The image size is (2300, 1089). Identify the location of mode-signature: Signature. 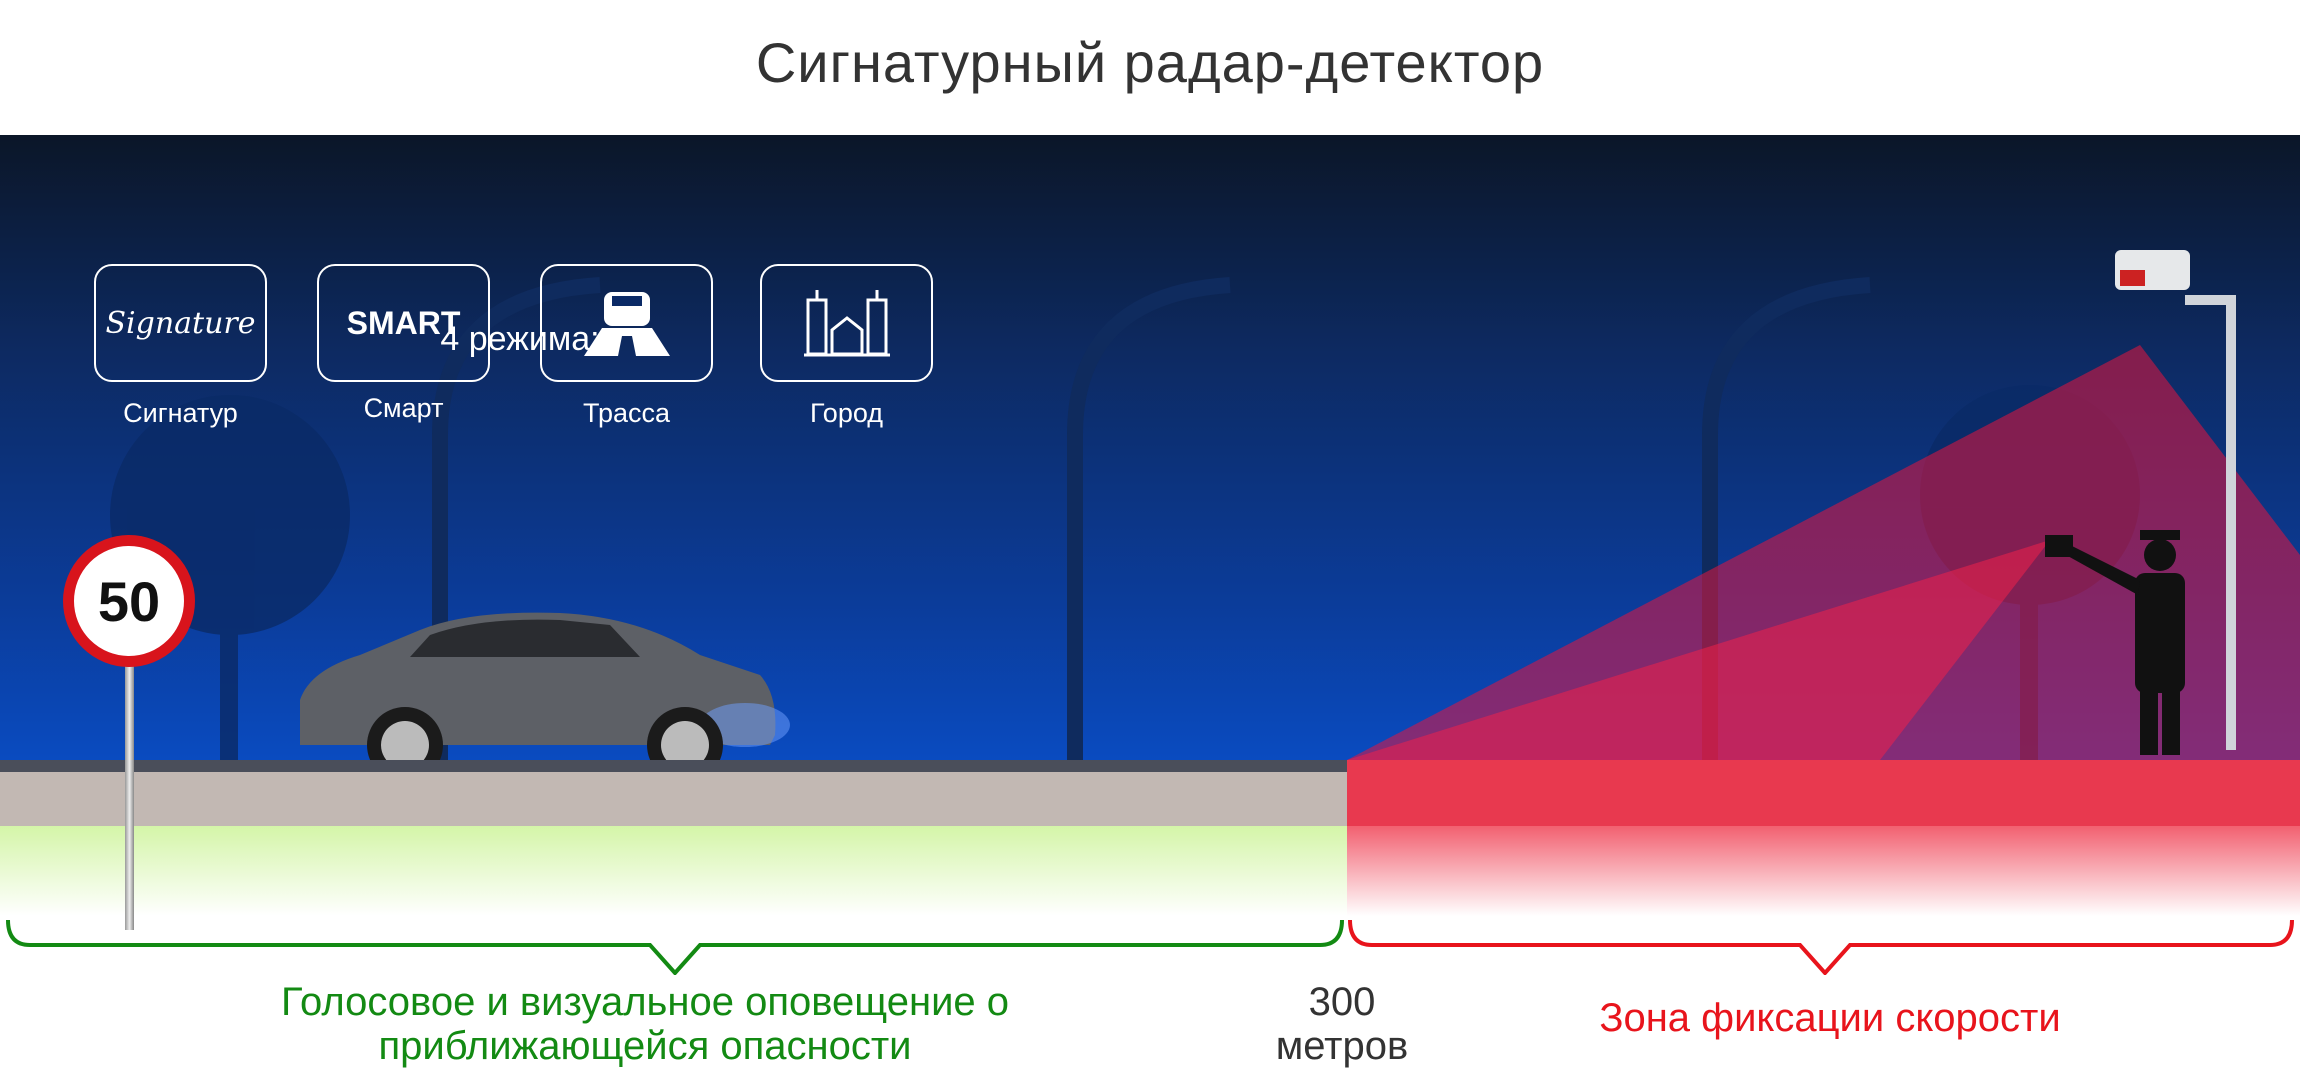
(180, 323).